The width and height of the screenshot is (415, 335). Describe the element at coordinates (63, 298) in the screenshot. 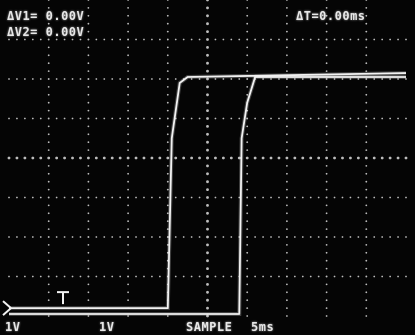

I see `trigger-level-marker-icon` at that location.